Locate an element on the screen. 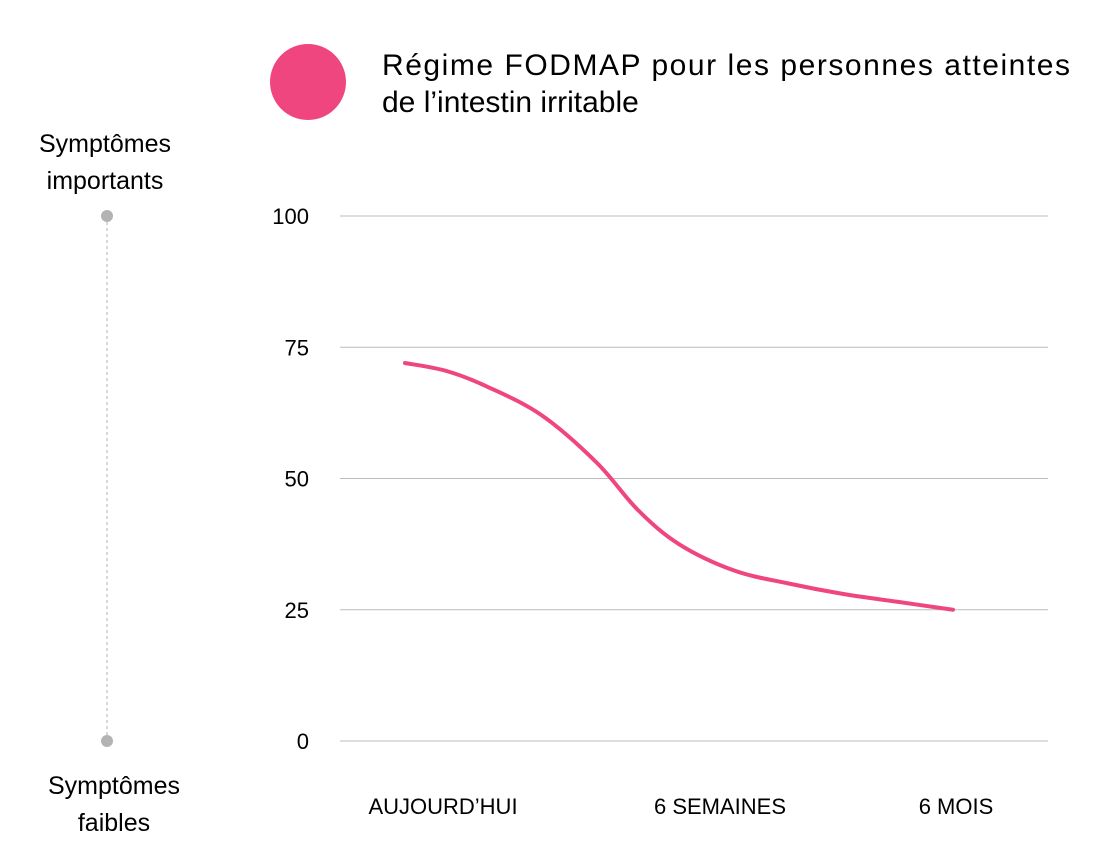 The image size is (1120, 862). y-tick-label: 25 is located at coordinates (297, 610).